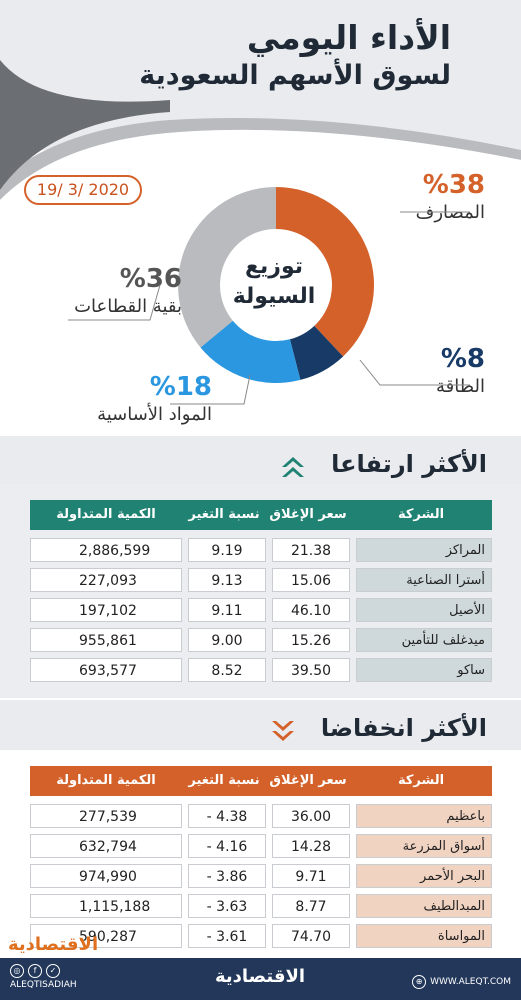  I want to click on cell-change: 3.61 -, so click(227, 936).